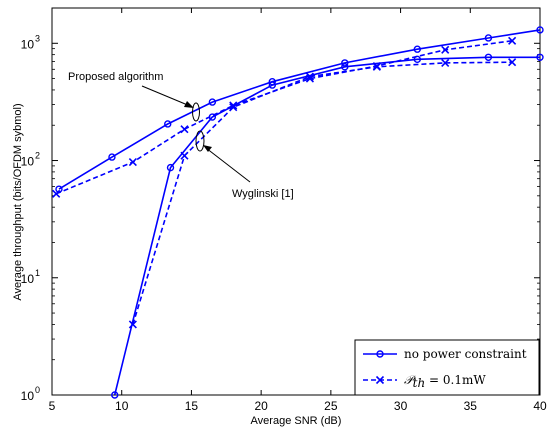 This screenshot has height=430, width=547. Describe the element at coordinates (263, 194) in the screenshot. I see `annotation-wyglinski-label: Wyglinski [1]` at that location.